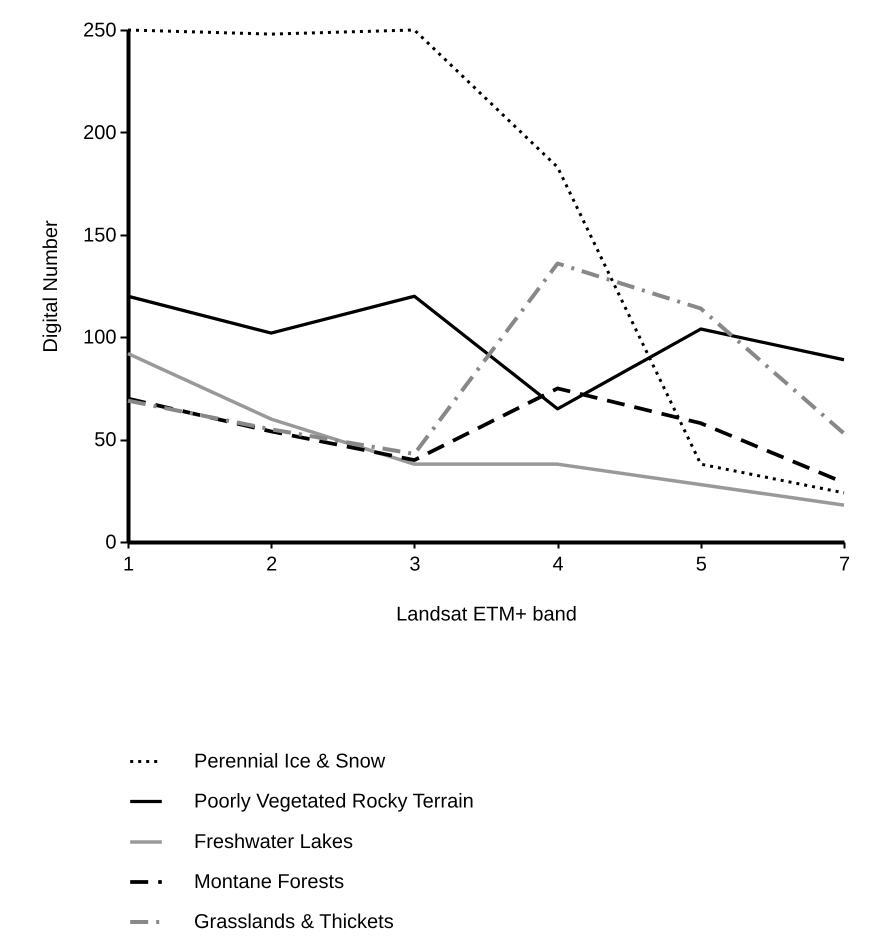 The width and height of the screenshot is (876, 952). What do you see at coordinates (273, 842) in the screenshot?
I see `legend-label: Freshwater Lakes` at bounding box center [273, 842].